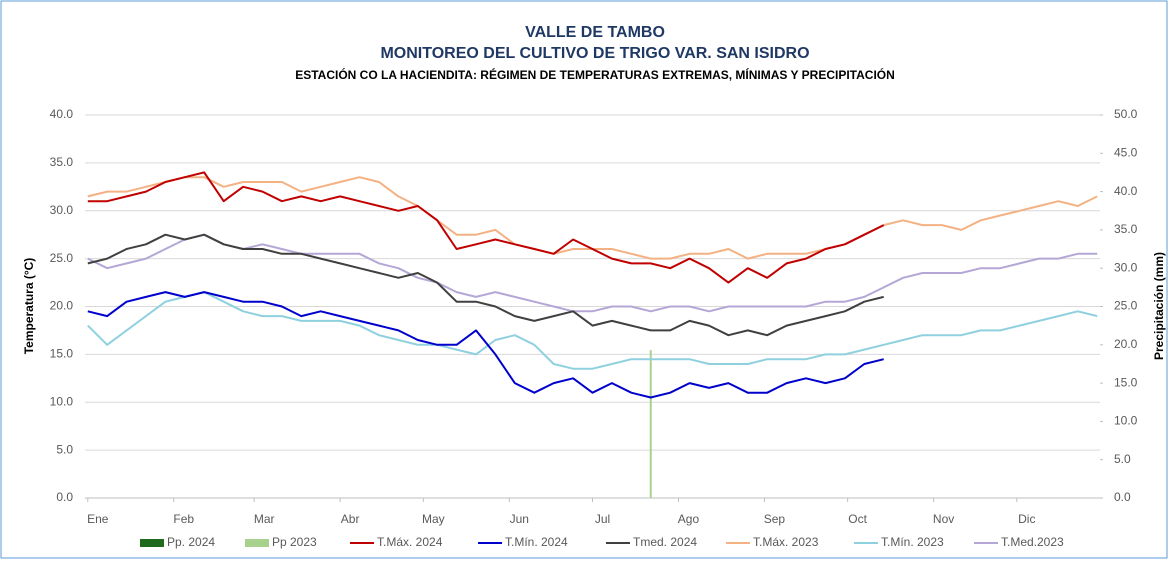  What do you see at coordinates (1126, 267) in the screenshot?
I see `y2-tick-label: 30.0` at bounding box center [1126, 267].